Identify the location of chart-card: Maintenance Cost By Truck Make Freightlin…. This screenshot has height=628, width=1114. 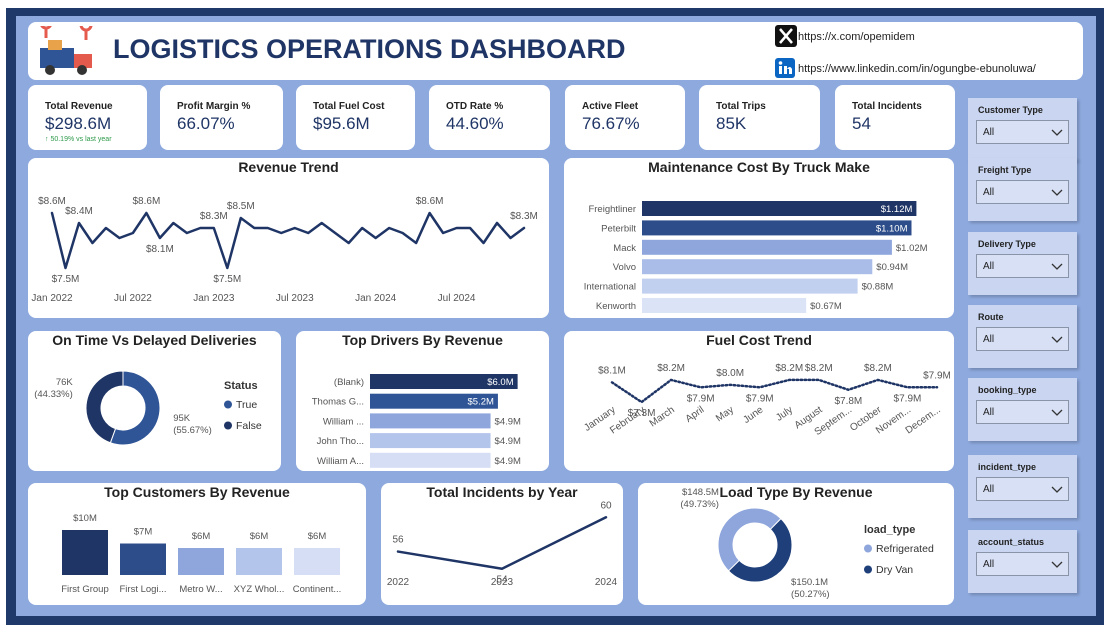
(759, 238).